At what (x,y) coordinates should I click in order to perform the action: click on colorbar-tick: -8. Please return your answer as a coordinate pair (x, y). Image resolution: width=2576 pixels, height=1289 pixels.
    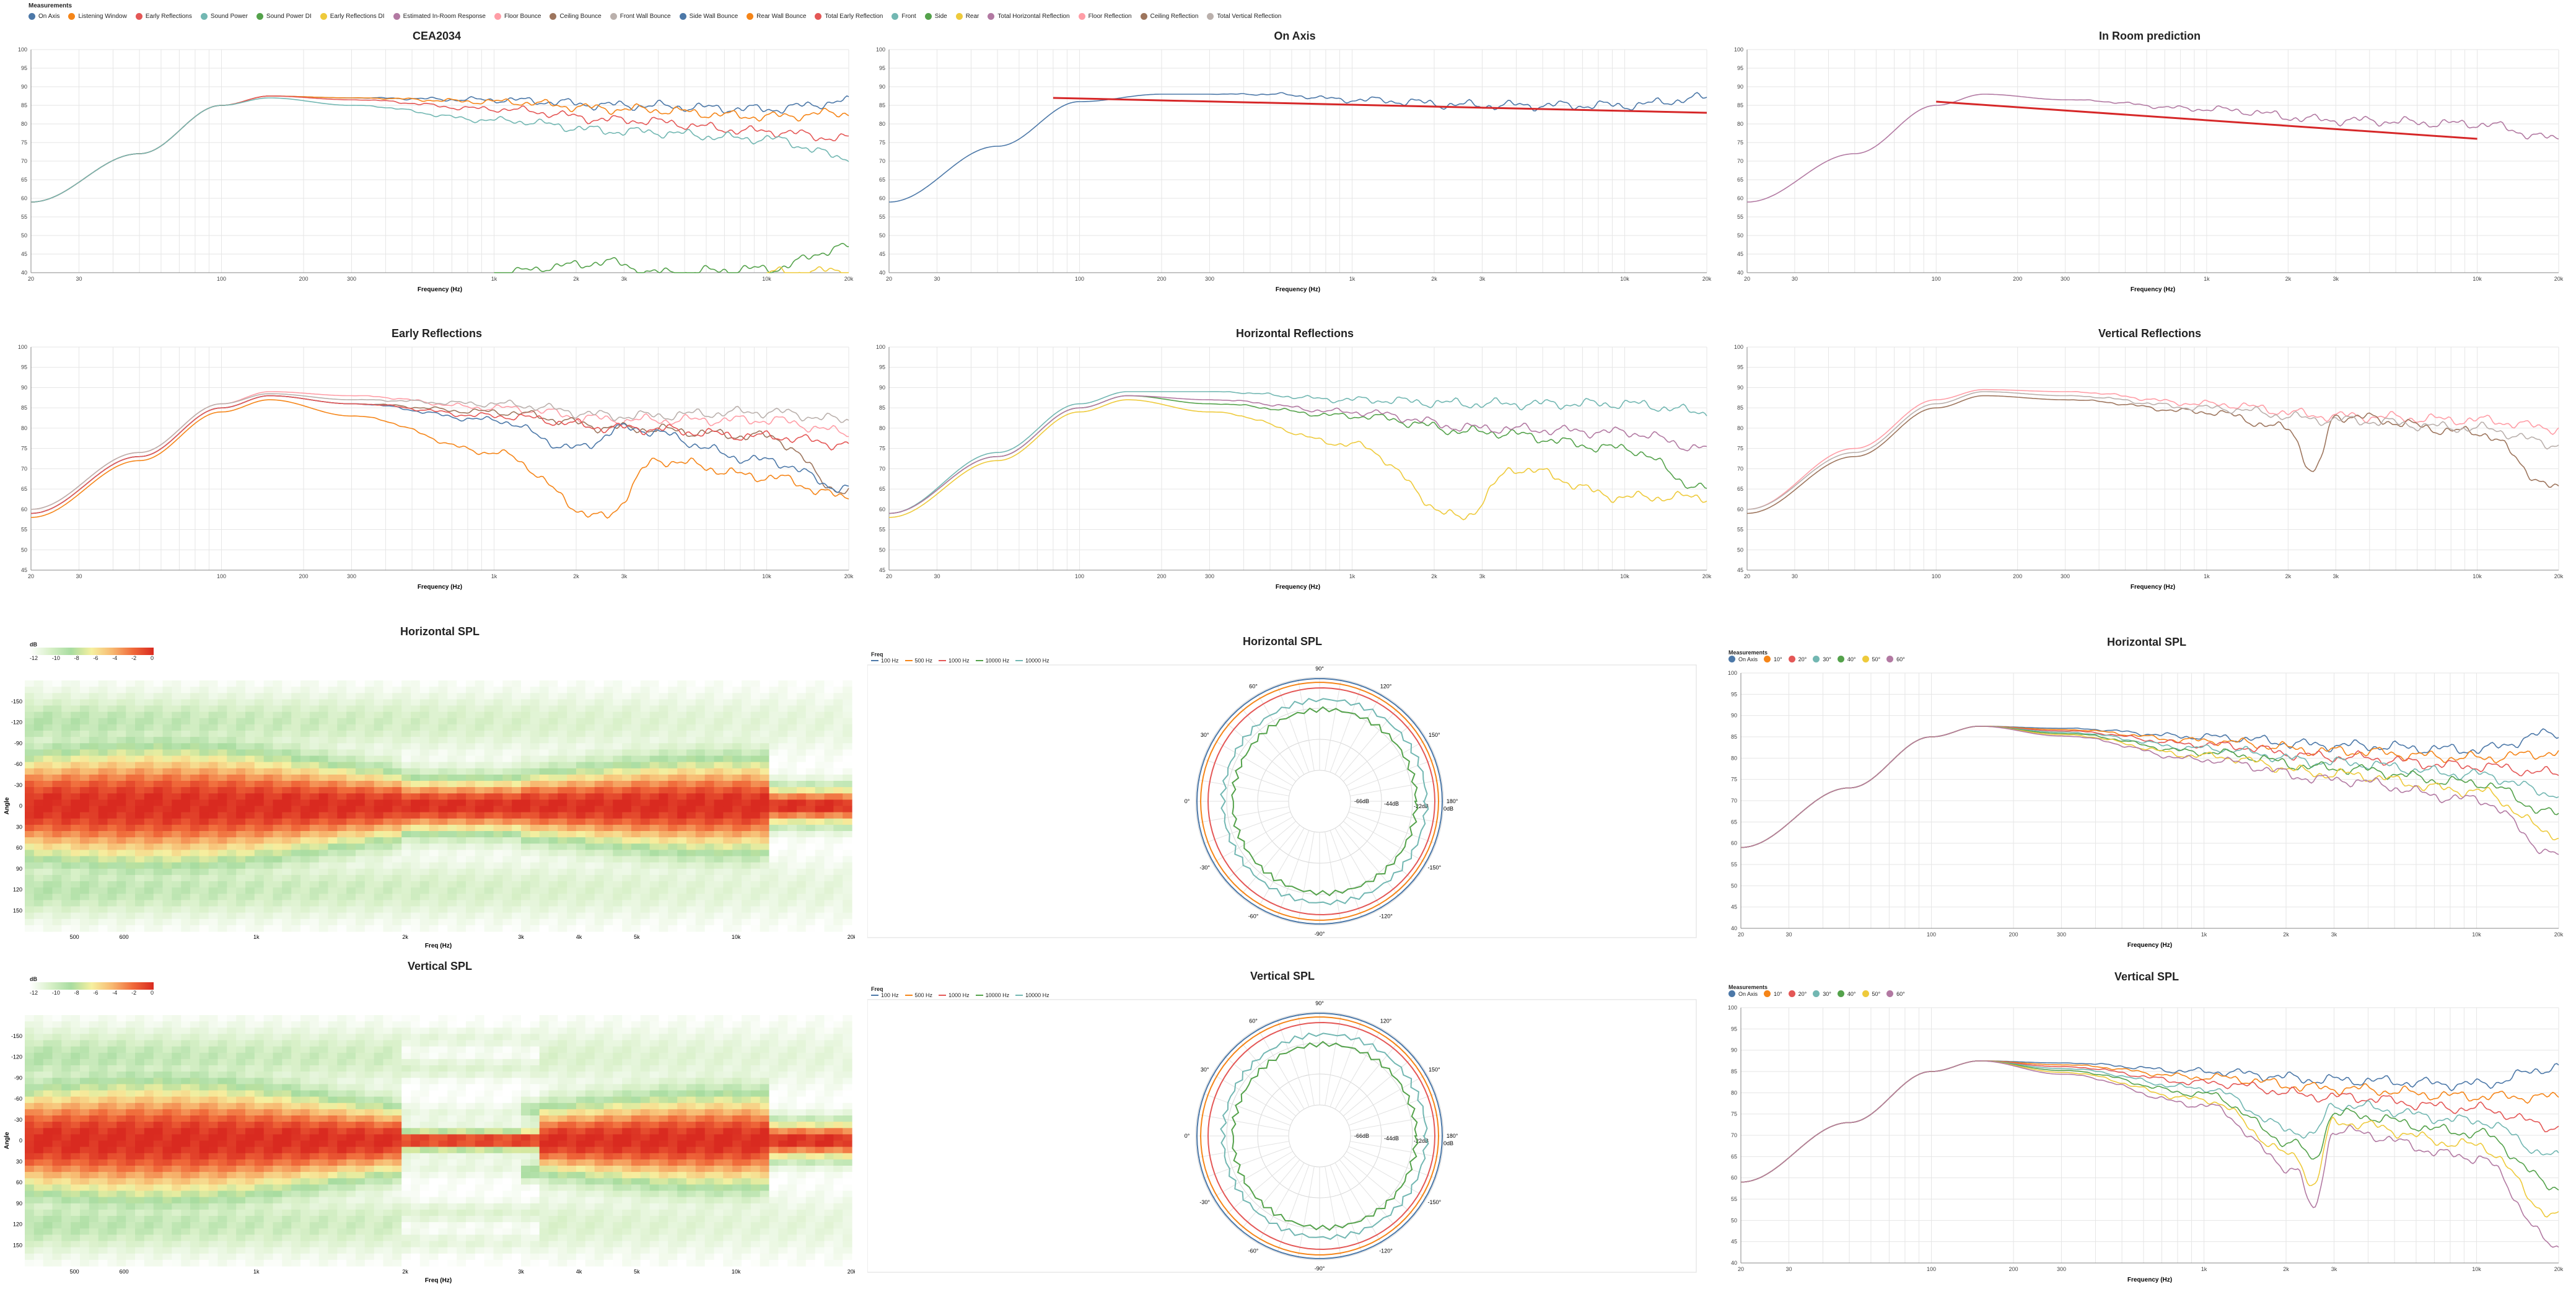
    Looking at the image, I should click on (76, 658).